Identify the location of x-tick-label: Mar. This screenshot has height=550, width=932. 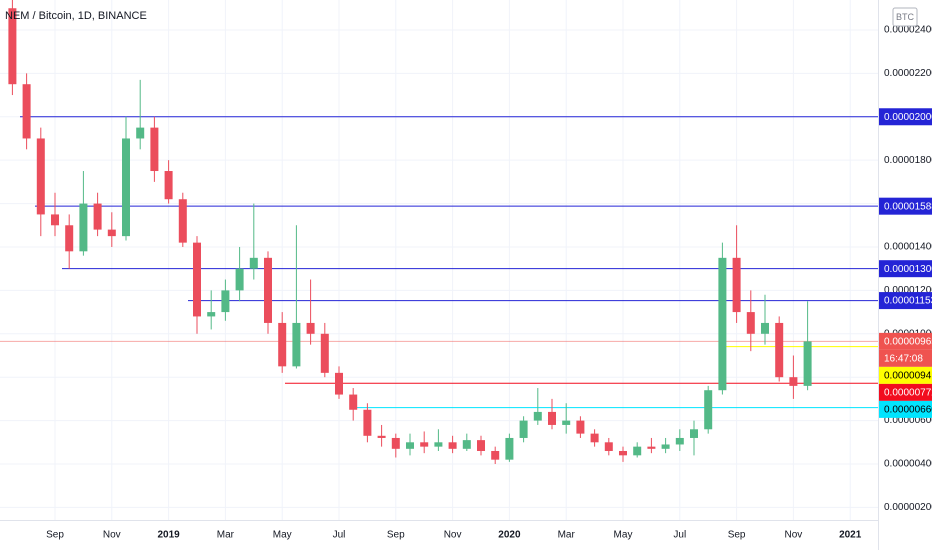
(226, 535).